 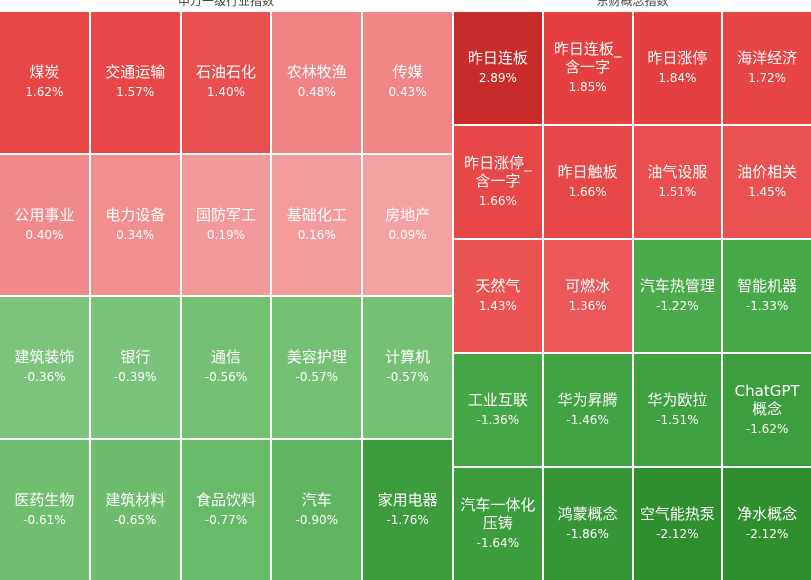 What do you see at coordinates (587, 420) in the screenshot?
I see `tile-change: -1.46%` at bounding box center [587, 420].